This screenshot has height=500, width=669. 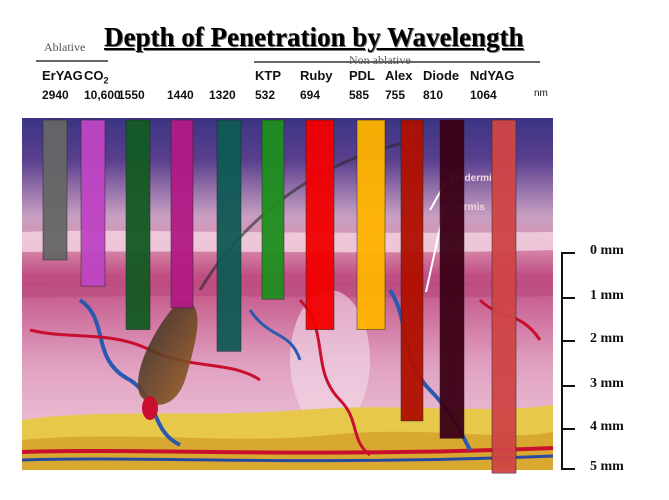 I want to click on laser-bar-pdl, so click(x=371, y=224).